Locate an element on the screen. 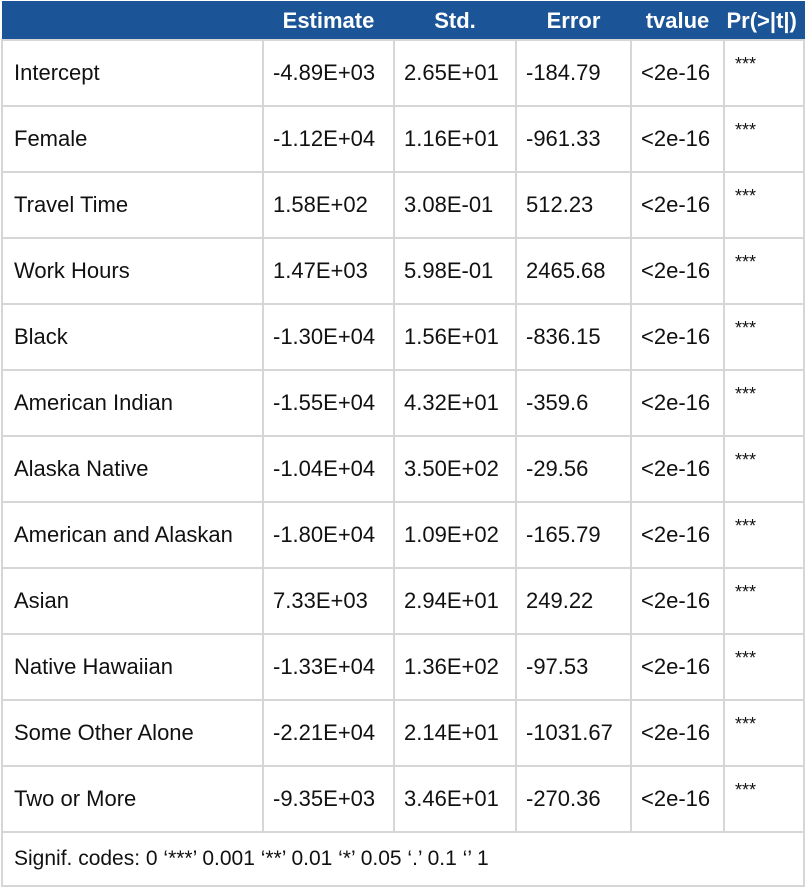 This screenshot has width=808, height=887. estimate-cell: -1.30E+04 is located at coordinates (328, 337).